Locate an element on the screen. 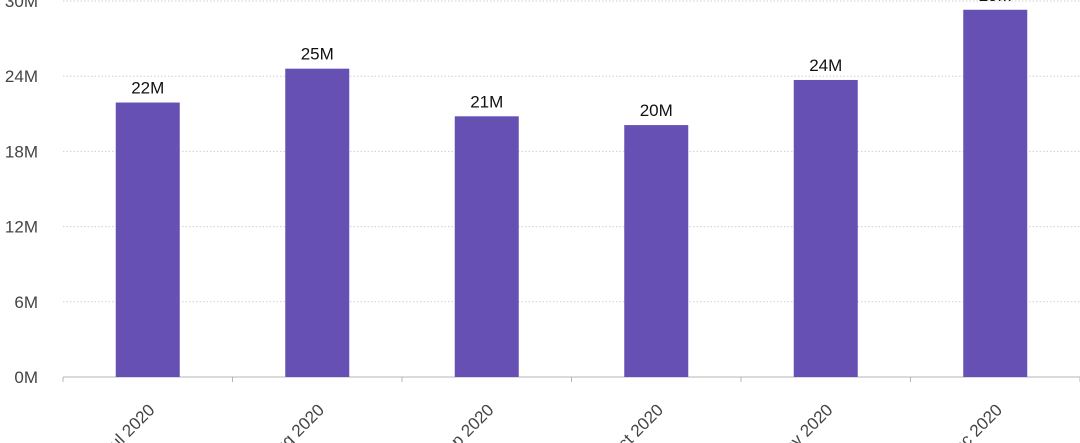  x-tick-label: Nov 2020 is located at coordinates (804, 421).